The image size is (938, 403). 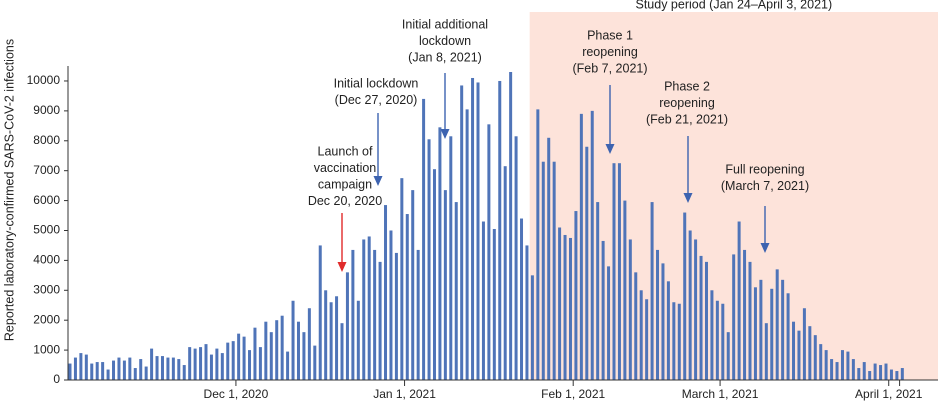 What do you see at coordinates (687, 103) in the screenshot?
I see `annotation-text: reopening` at bounding box center [687, 103].